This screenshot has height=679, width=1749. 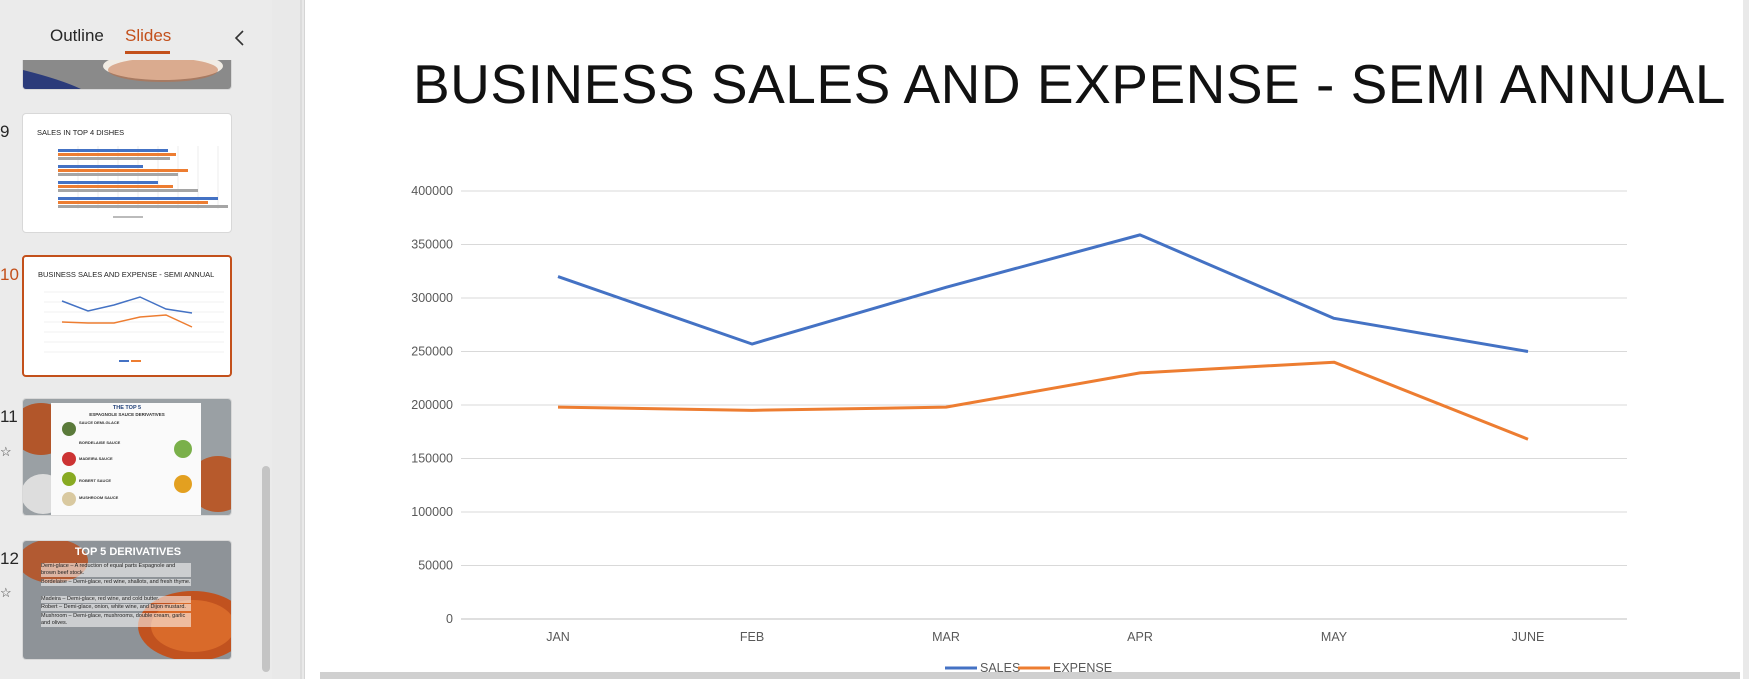 I want to click on thumbnail-item: MUSHROOM SAUCE, so click(x=99, y=497).